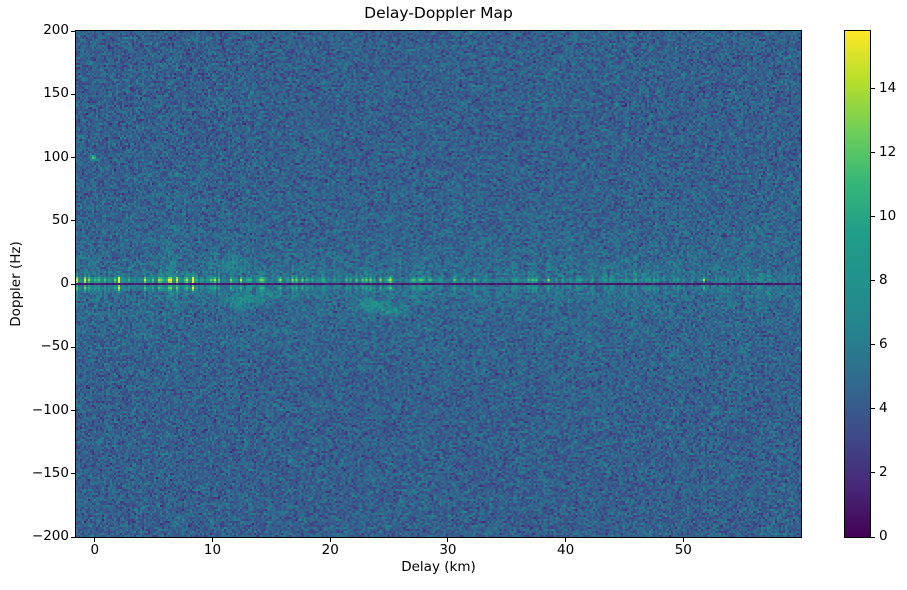 This screenshot has width=907, height=590. Describe the element at coordinates (883, 536) in the screenshot. I see `colorbar-tick-label: 0` at that location.